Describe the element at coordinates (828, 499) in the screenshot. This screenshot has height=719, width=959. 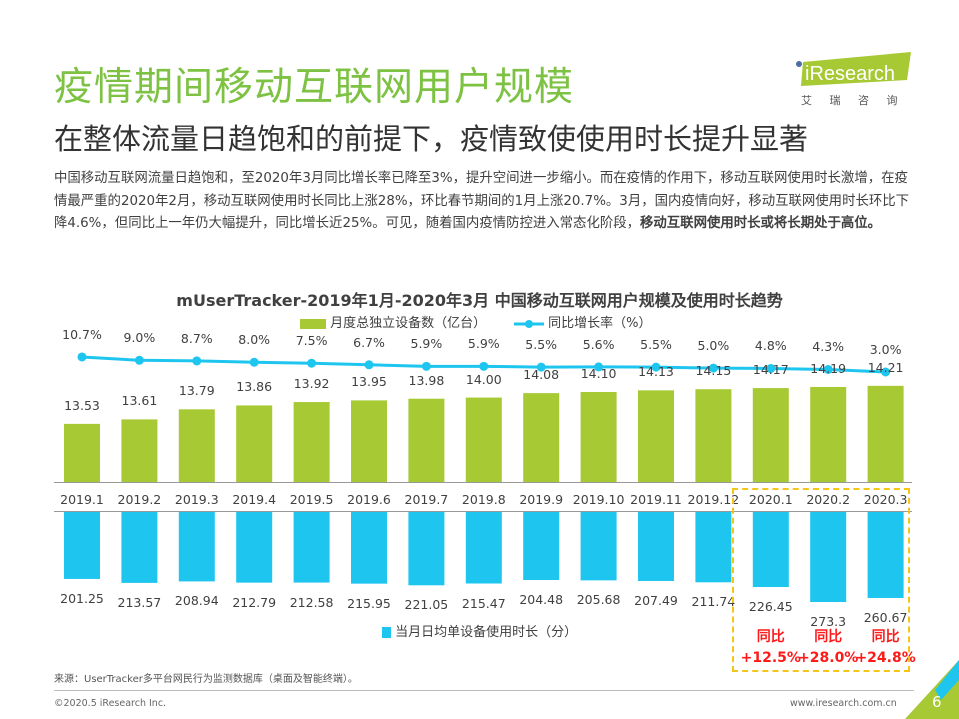
I see `category-label: 2020.2` at that location.